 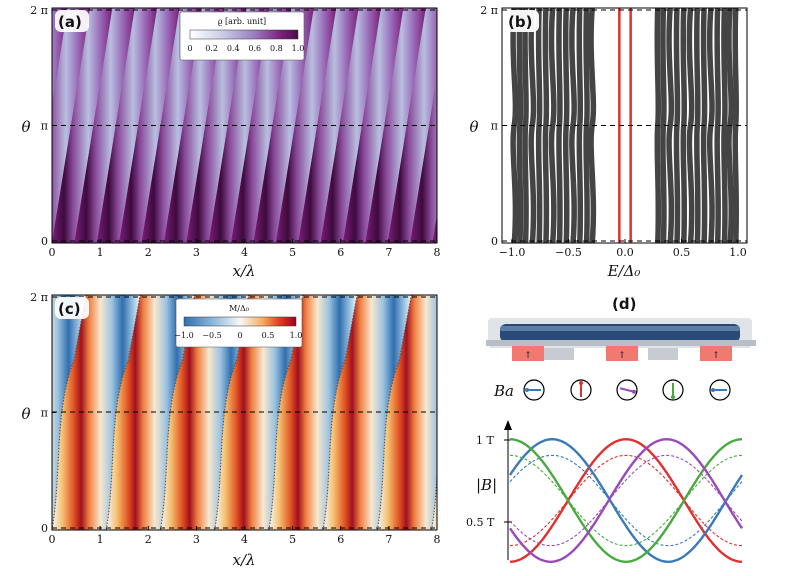 I want to click on x-label-a: x/λ, so click(x=243, y=271).